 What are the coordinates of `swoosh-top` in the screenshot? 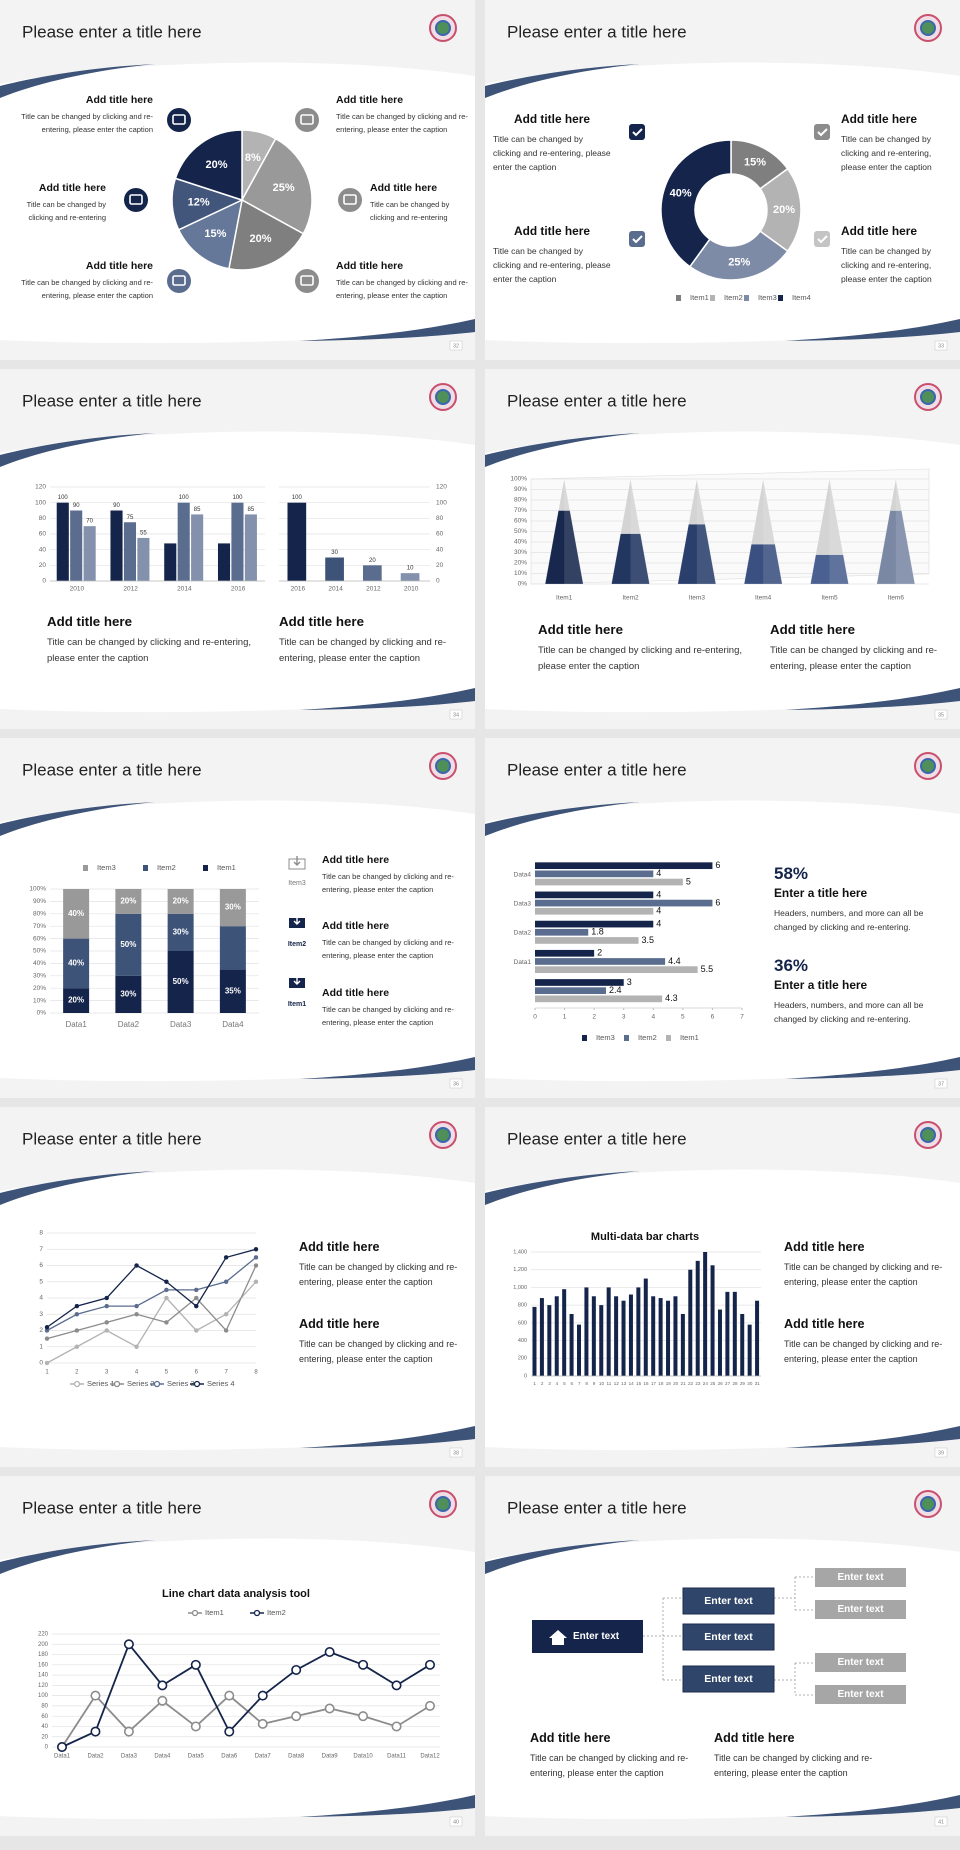 It's located at (562, 1557).